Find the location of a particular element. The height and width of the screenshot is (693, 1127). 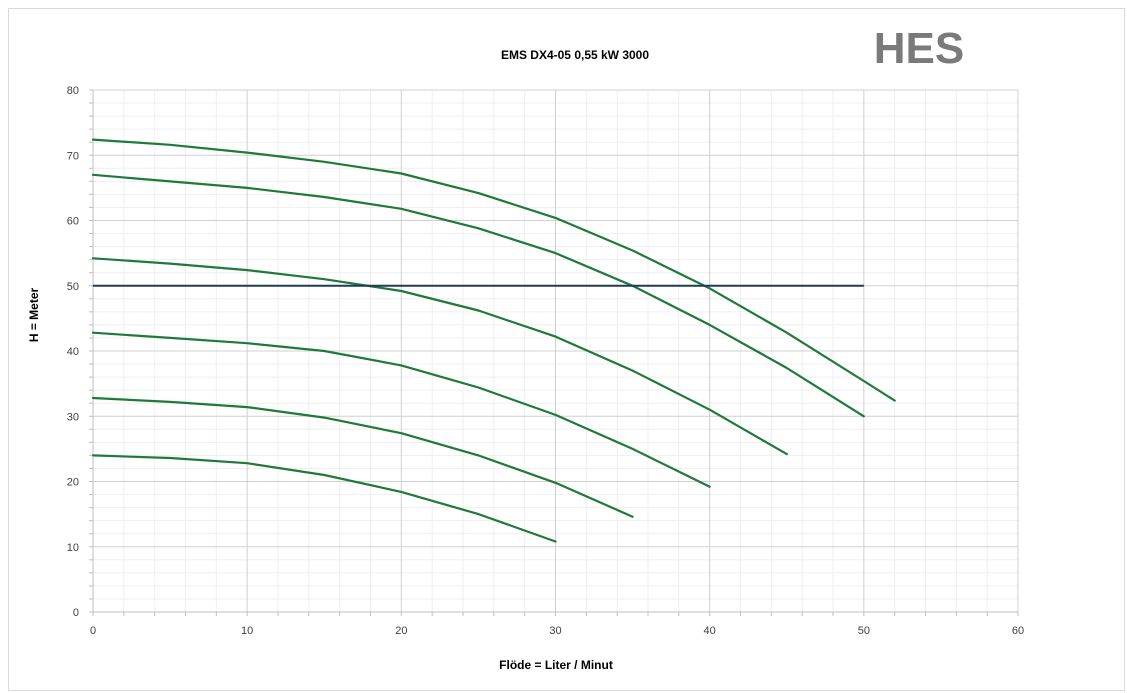

y-tick-label: 60 is located at coordinates (73, 222).